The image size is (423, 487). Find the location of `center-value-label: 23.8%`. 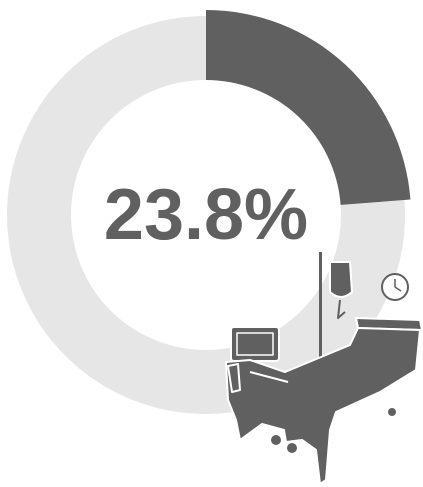

center-value-label: 23.8% is located at coordinates (206, 215).